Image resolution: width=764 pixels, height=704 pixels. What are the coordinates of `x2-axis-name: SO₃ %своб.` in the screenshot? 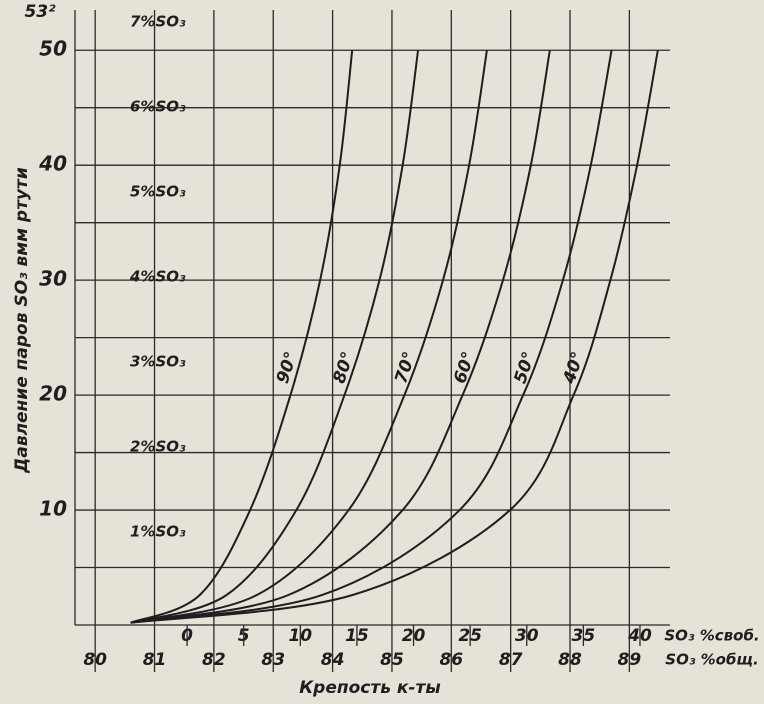 It's located at (711, 636).